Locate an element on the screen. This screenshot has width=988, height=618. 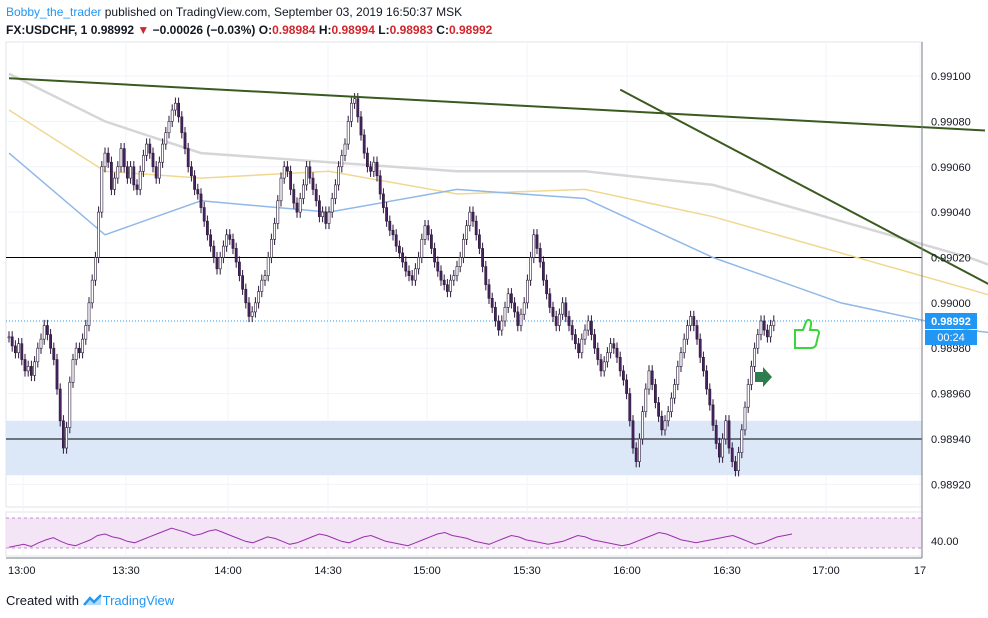
author-link: Bobby_the_trader is located at coordinates (54, 12).